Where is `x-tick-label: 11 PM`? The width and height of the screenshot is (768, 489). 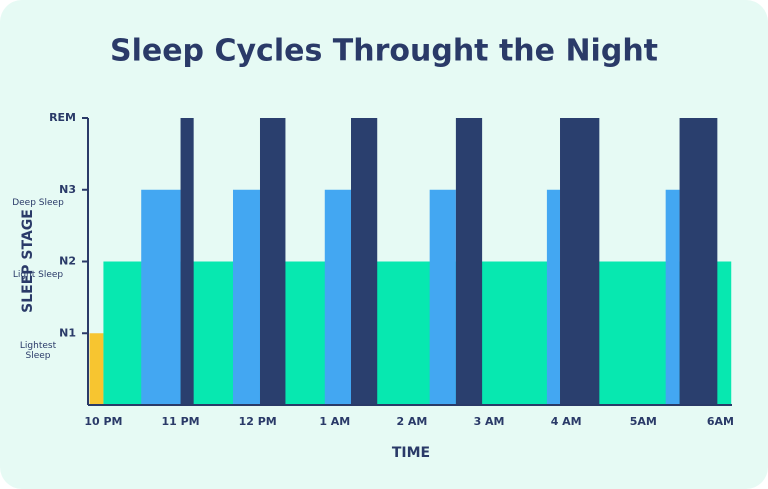
x-tick-label: 11 PM is located at coordinates (180, 421).